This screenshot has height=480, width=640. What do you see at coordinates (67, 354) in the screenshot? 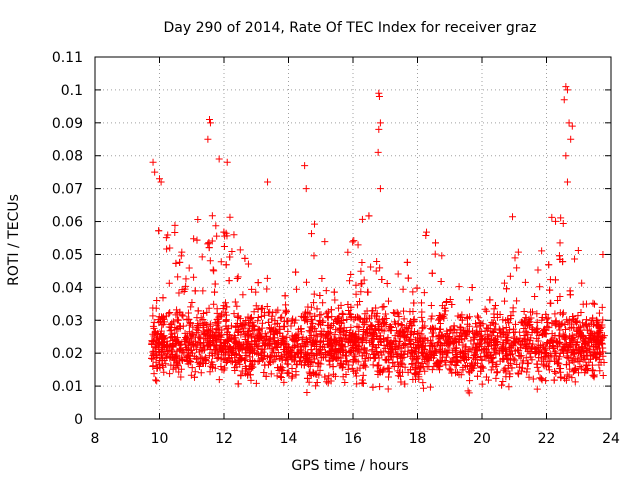
I see `y-tick-label: 0.02` at bounding box center [67, 354].